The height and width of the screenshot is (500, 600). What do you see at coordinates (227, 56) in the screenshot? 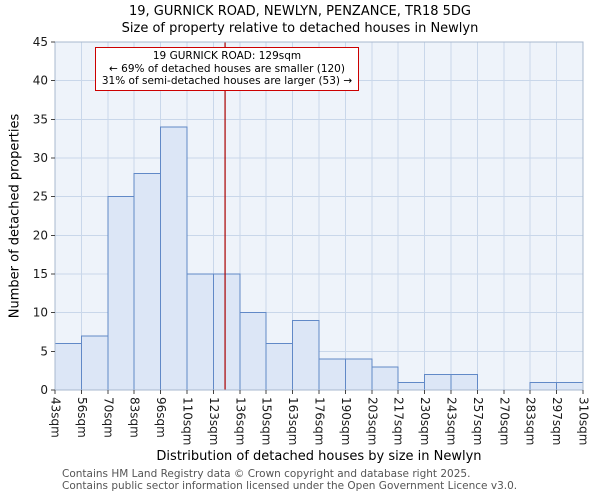
I see `annotation-property-label: 19 GURNICK ROAD: 129sqm` at bounding box center [227, 56].